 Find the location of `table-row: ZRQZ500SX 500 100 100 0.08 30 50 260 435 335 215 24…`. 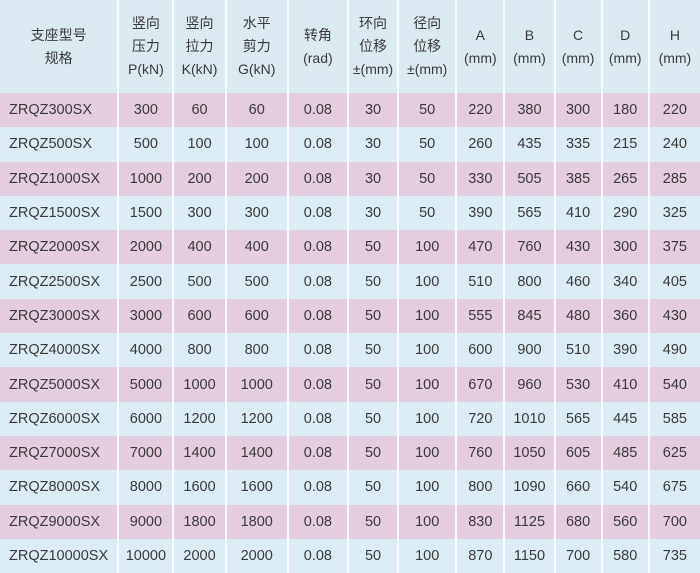

table-row: ZRQZ500SX 500 100 100 0.08 30 50 260 435 335 215 24… is located at coordinates (350, 144).